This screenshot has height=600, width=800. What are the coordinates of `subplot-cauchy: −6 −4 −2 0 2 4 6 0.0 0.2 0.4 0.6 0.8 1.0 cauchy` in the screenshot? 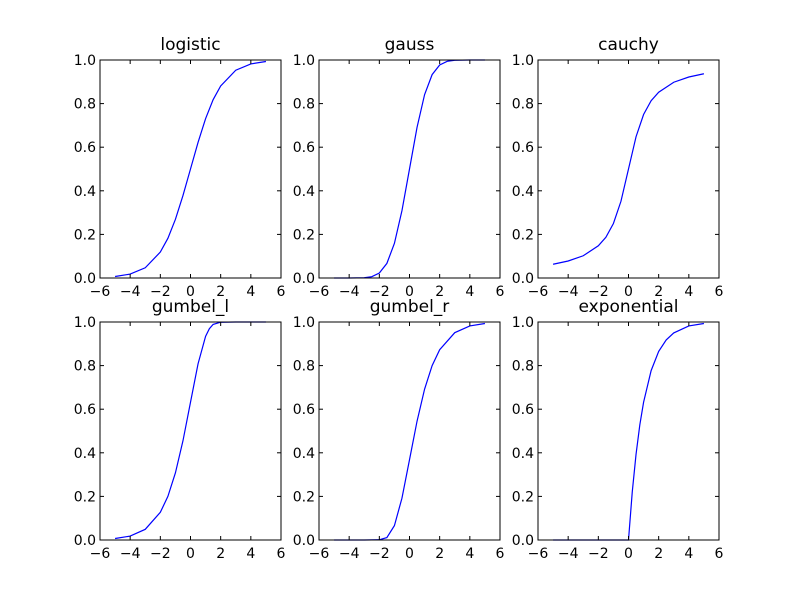 It's located at (618, 167).